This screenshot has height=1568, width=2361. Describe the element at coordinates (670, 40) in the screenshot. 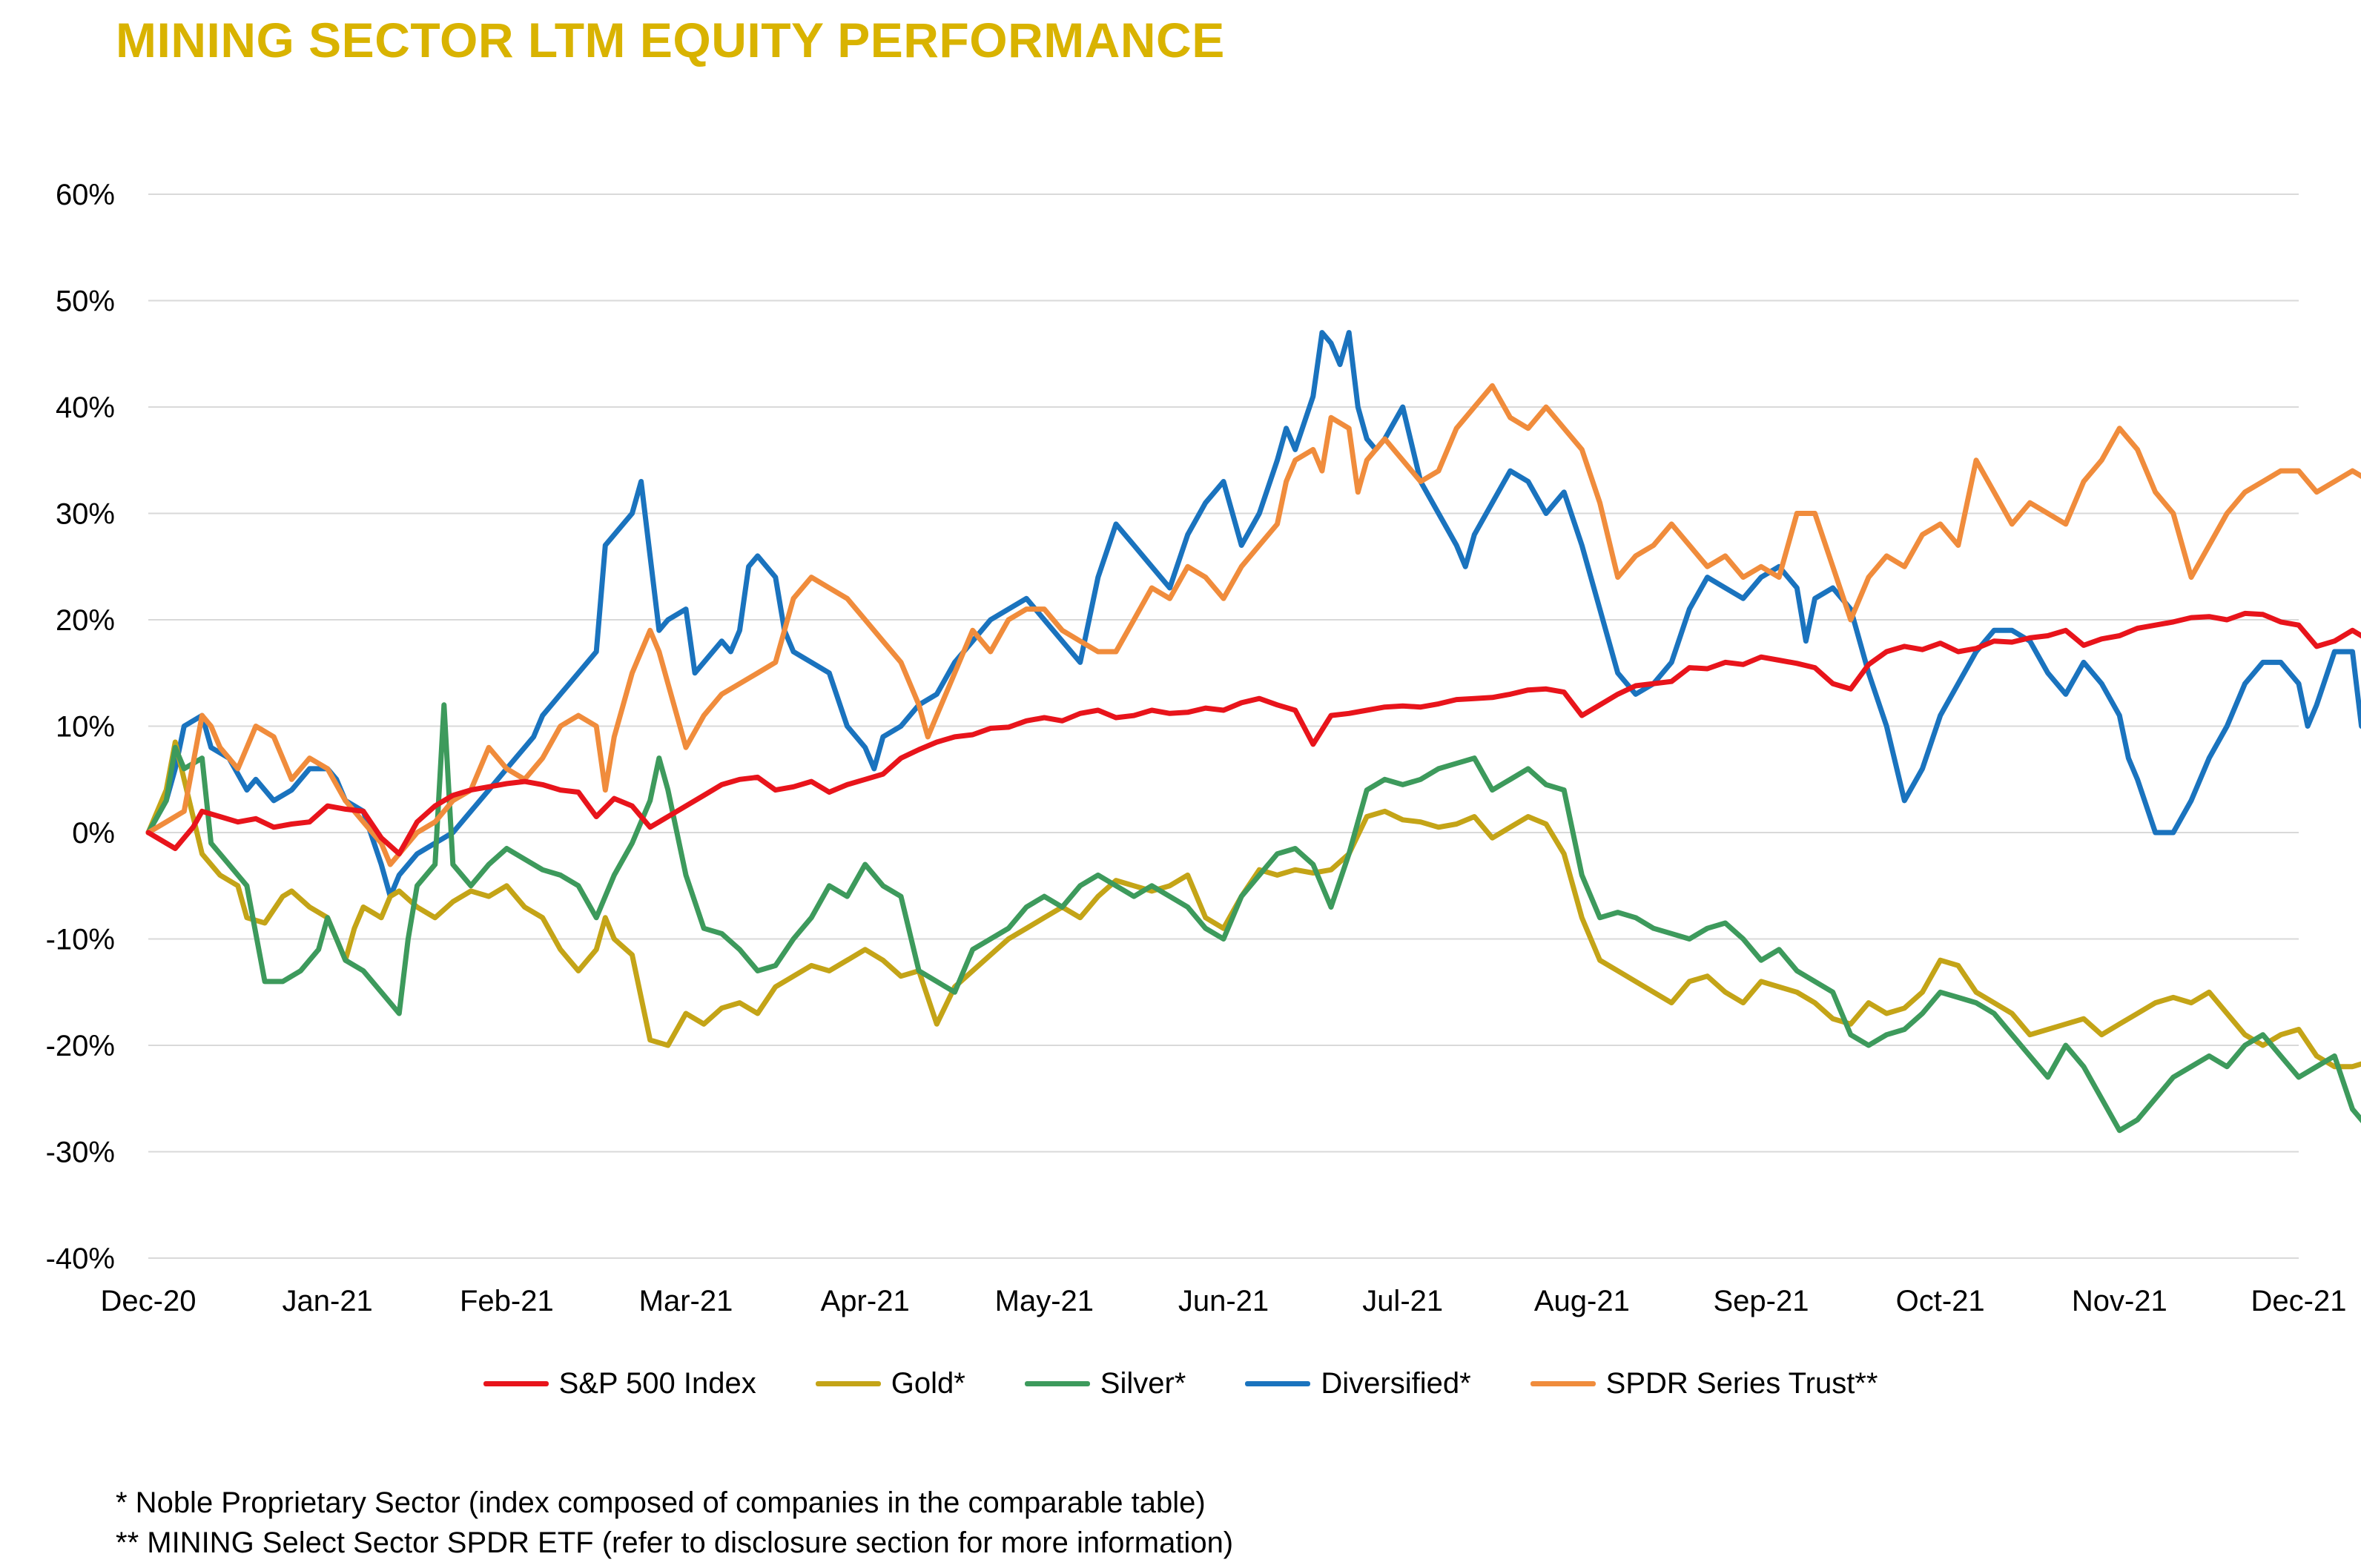

I see `chart-title: MINING SECTOR LTM EQUITY PERFORMANCE` at that location.